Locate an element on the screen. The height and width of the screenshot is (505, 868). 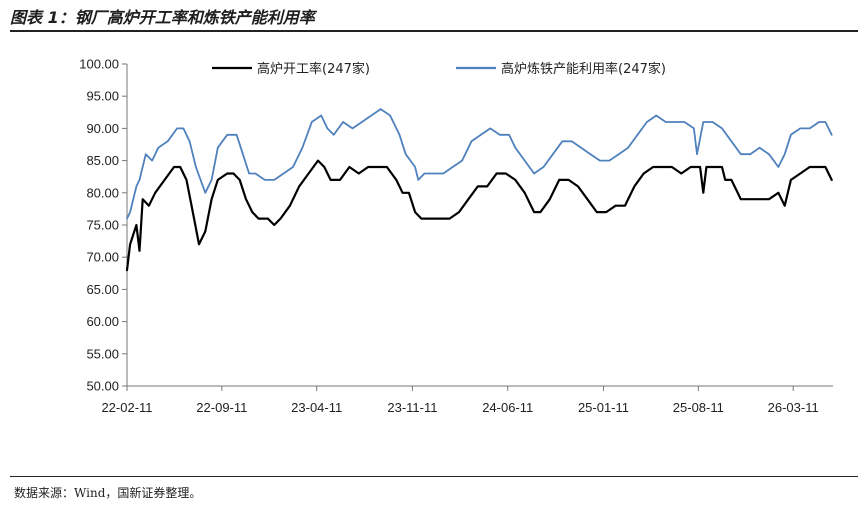
x-tick-label: 22-02-11 is located at coordinates (126, 407).